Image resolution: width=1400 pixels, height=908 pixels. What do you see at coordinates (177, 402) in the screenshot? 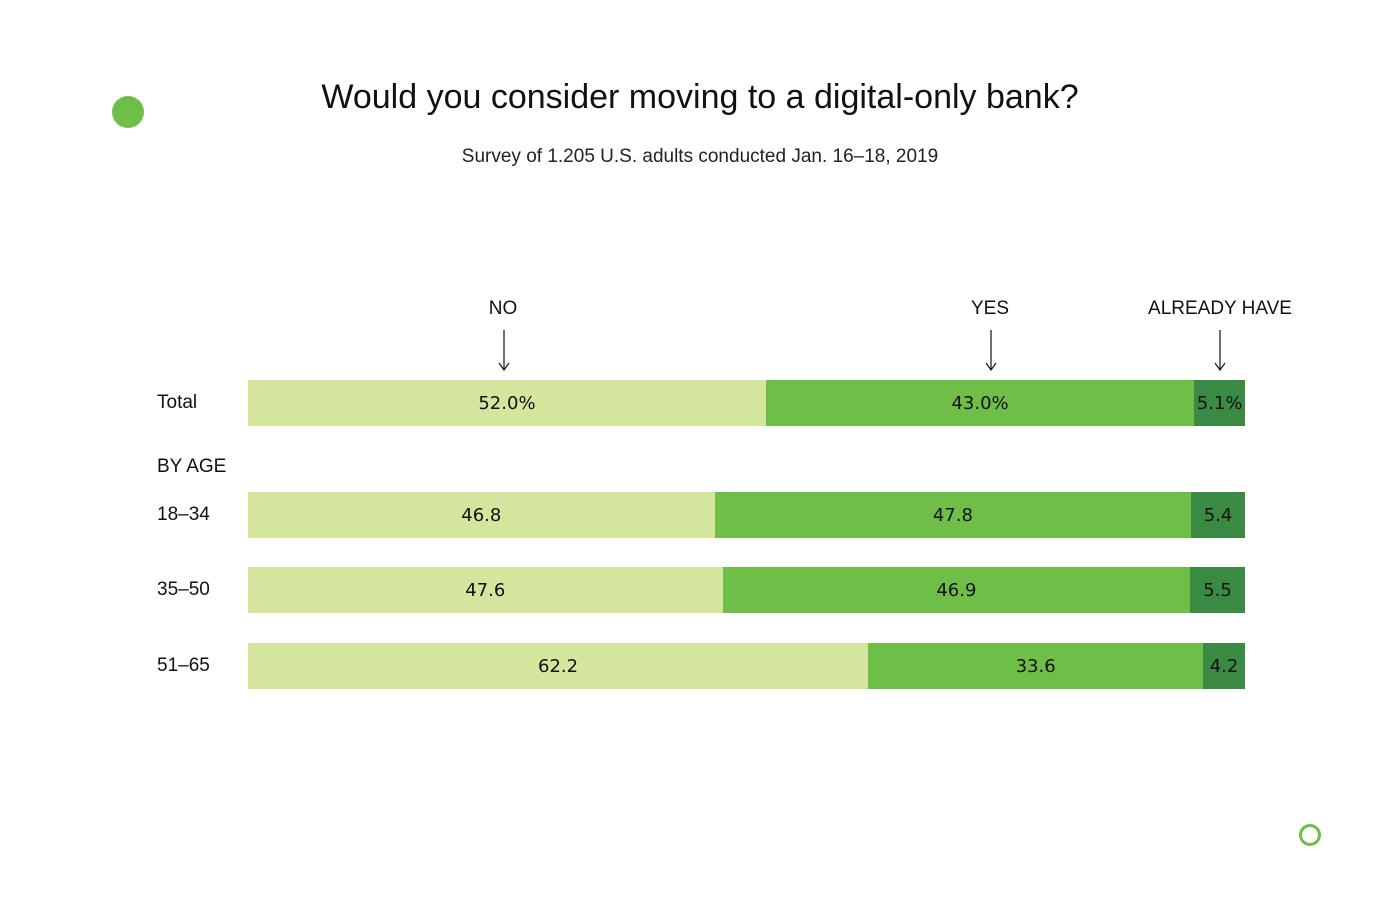
I see `row-label-total: Total` at bounding box center [177, 402].